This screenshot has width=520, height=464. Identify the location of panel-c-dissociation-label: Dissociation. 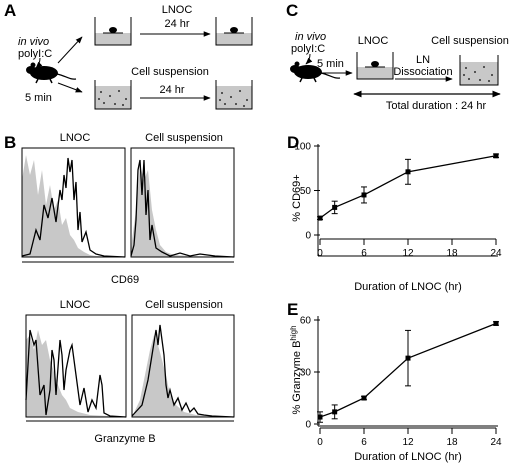
(422, 72).